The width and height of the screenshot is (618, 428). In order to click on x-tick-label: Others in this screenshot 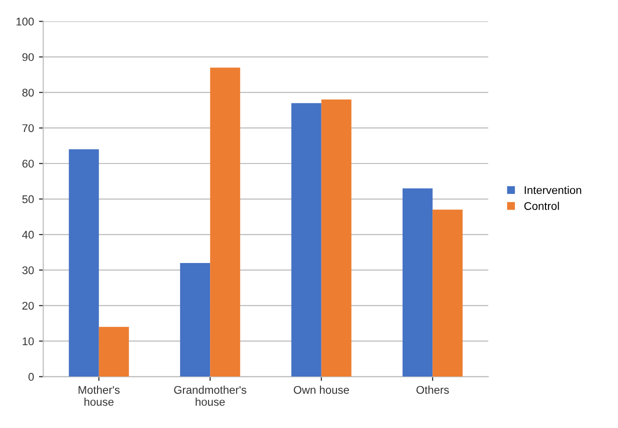, I will do `click(432, 390)`.